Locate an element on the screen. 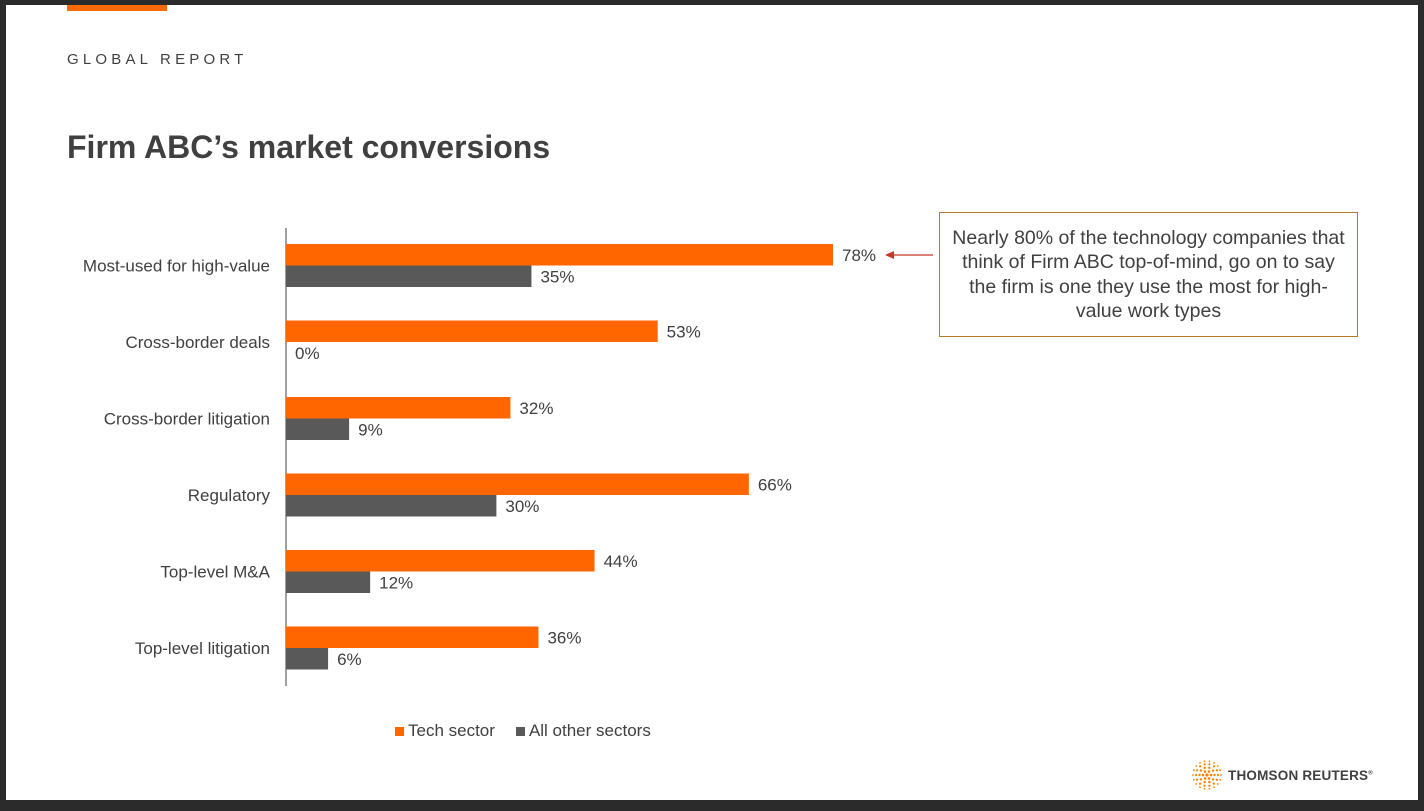 The width and height of the screenshot is (1424, 811). thomson-reuters-logo: THOMSON REUTERS® is located at coordinates (1282, 775).